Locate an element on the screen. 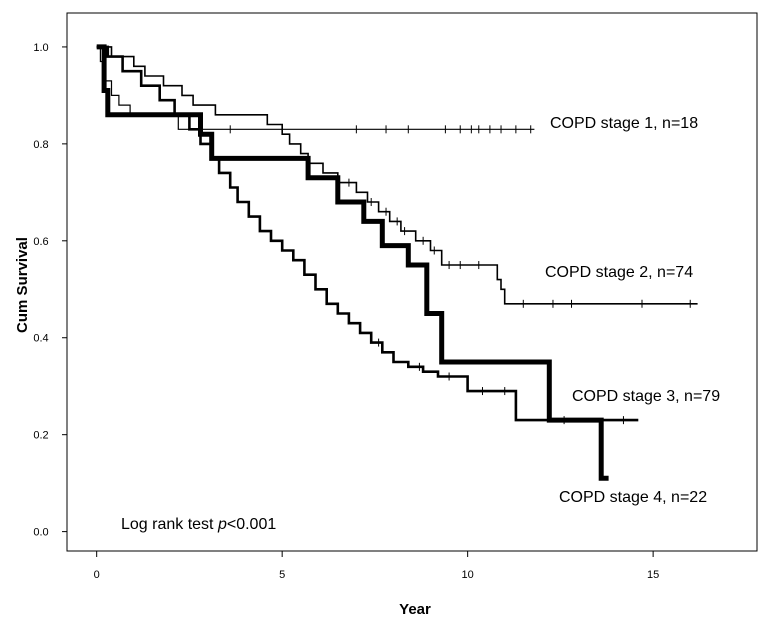  y-tick-label: 1.0 is located at coordinates (40, 48).